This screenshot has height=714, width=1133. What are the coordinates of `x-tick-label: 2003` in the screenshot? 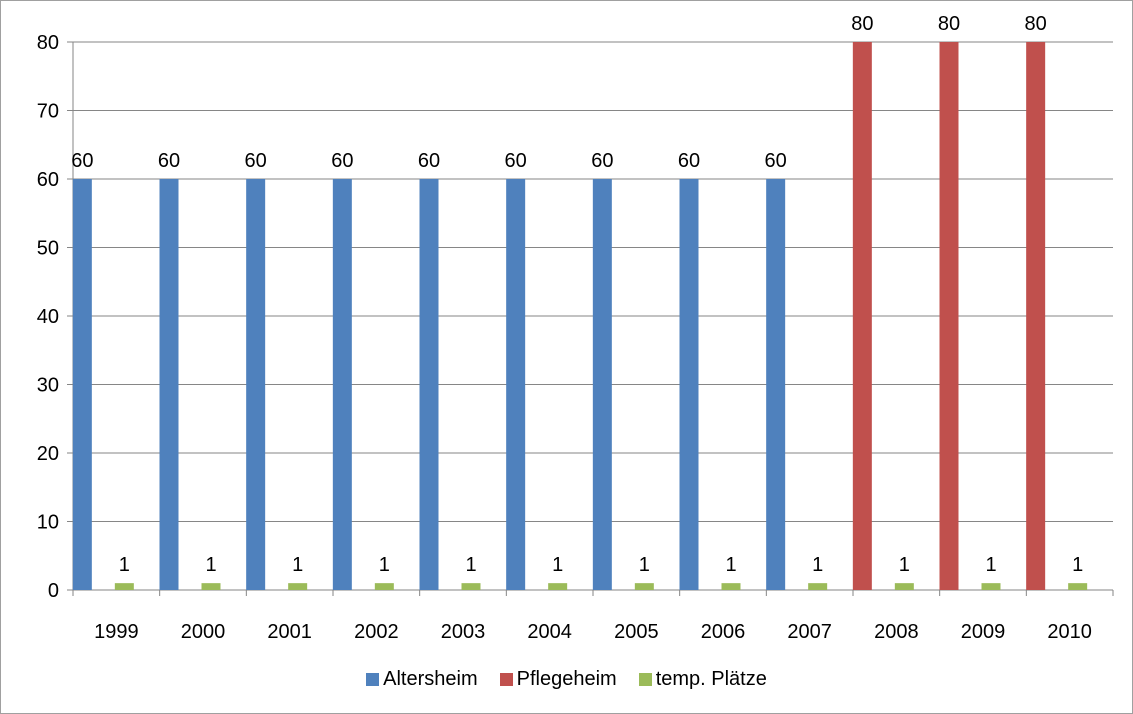 It's located at (463, 632).